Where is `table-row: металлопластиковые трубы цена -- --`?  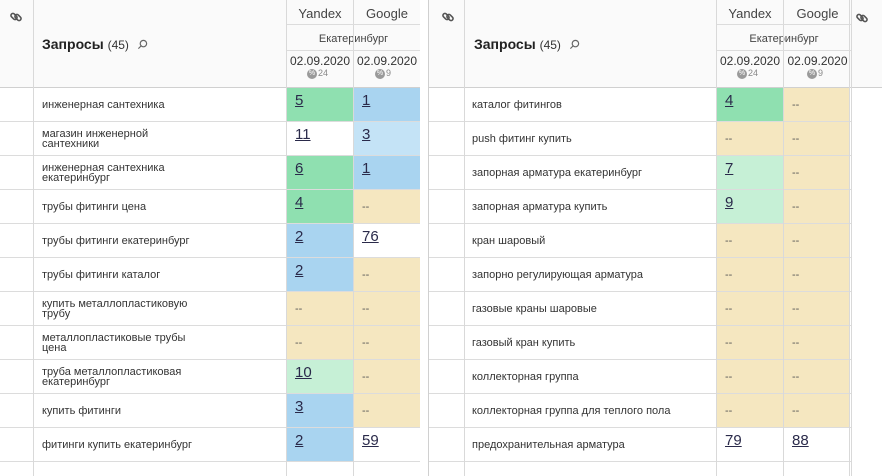 table-row: металлопластиковые трубы цена -- -- is located at coordinates (210, 343).